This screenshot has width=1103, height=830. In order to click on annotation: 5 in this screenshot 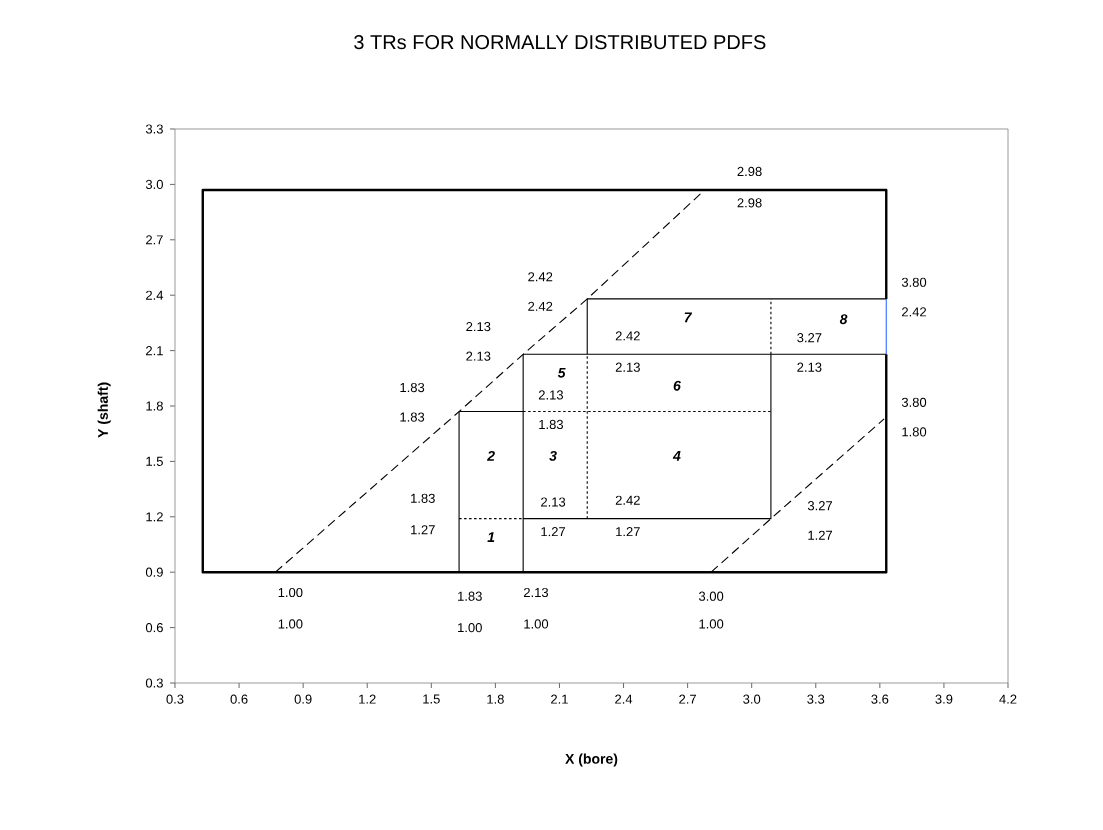, I will do `click(561, 372)`.